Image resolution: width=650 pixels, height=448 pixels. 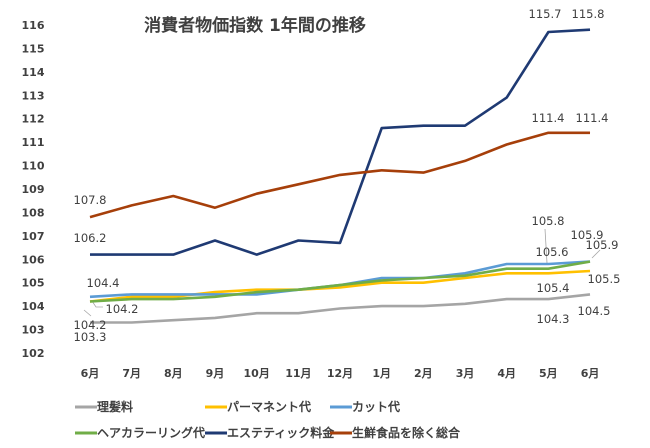 What do you see at coordinates (548, 221) in the screenshot?
I see `data-label: 105.8` at bounding box center [548, 221].